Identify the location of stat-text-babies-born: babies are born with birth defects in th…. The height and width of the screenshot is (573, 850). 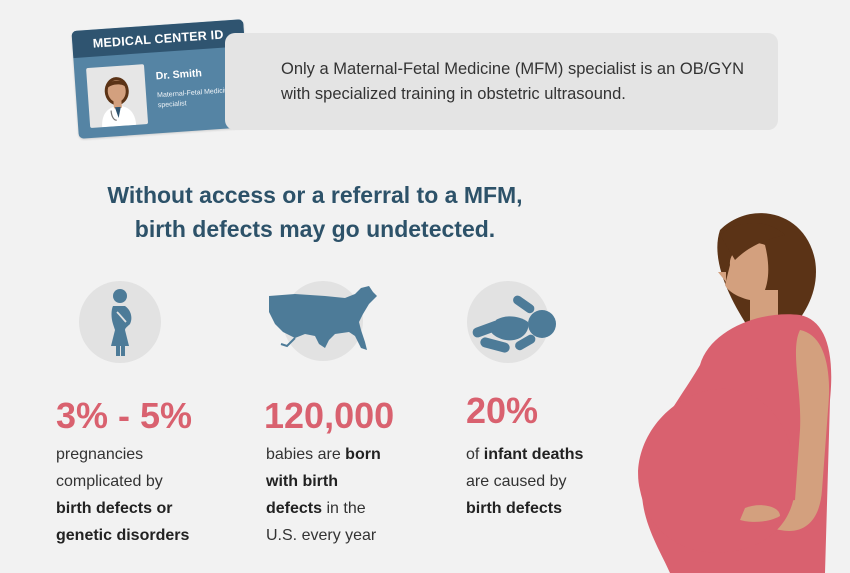
(323, 495).